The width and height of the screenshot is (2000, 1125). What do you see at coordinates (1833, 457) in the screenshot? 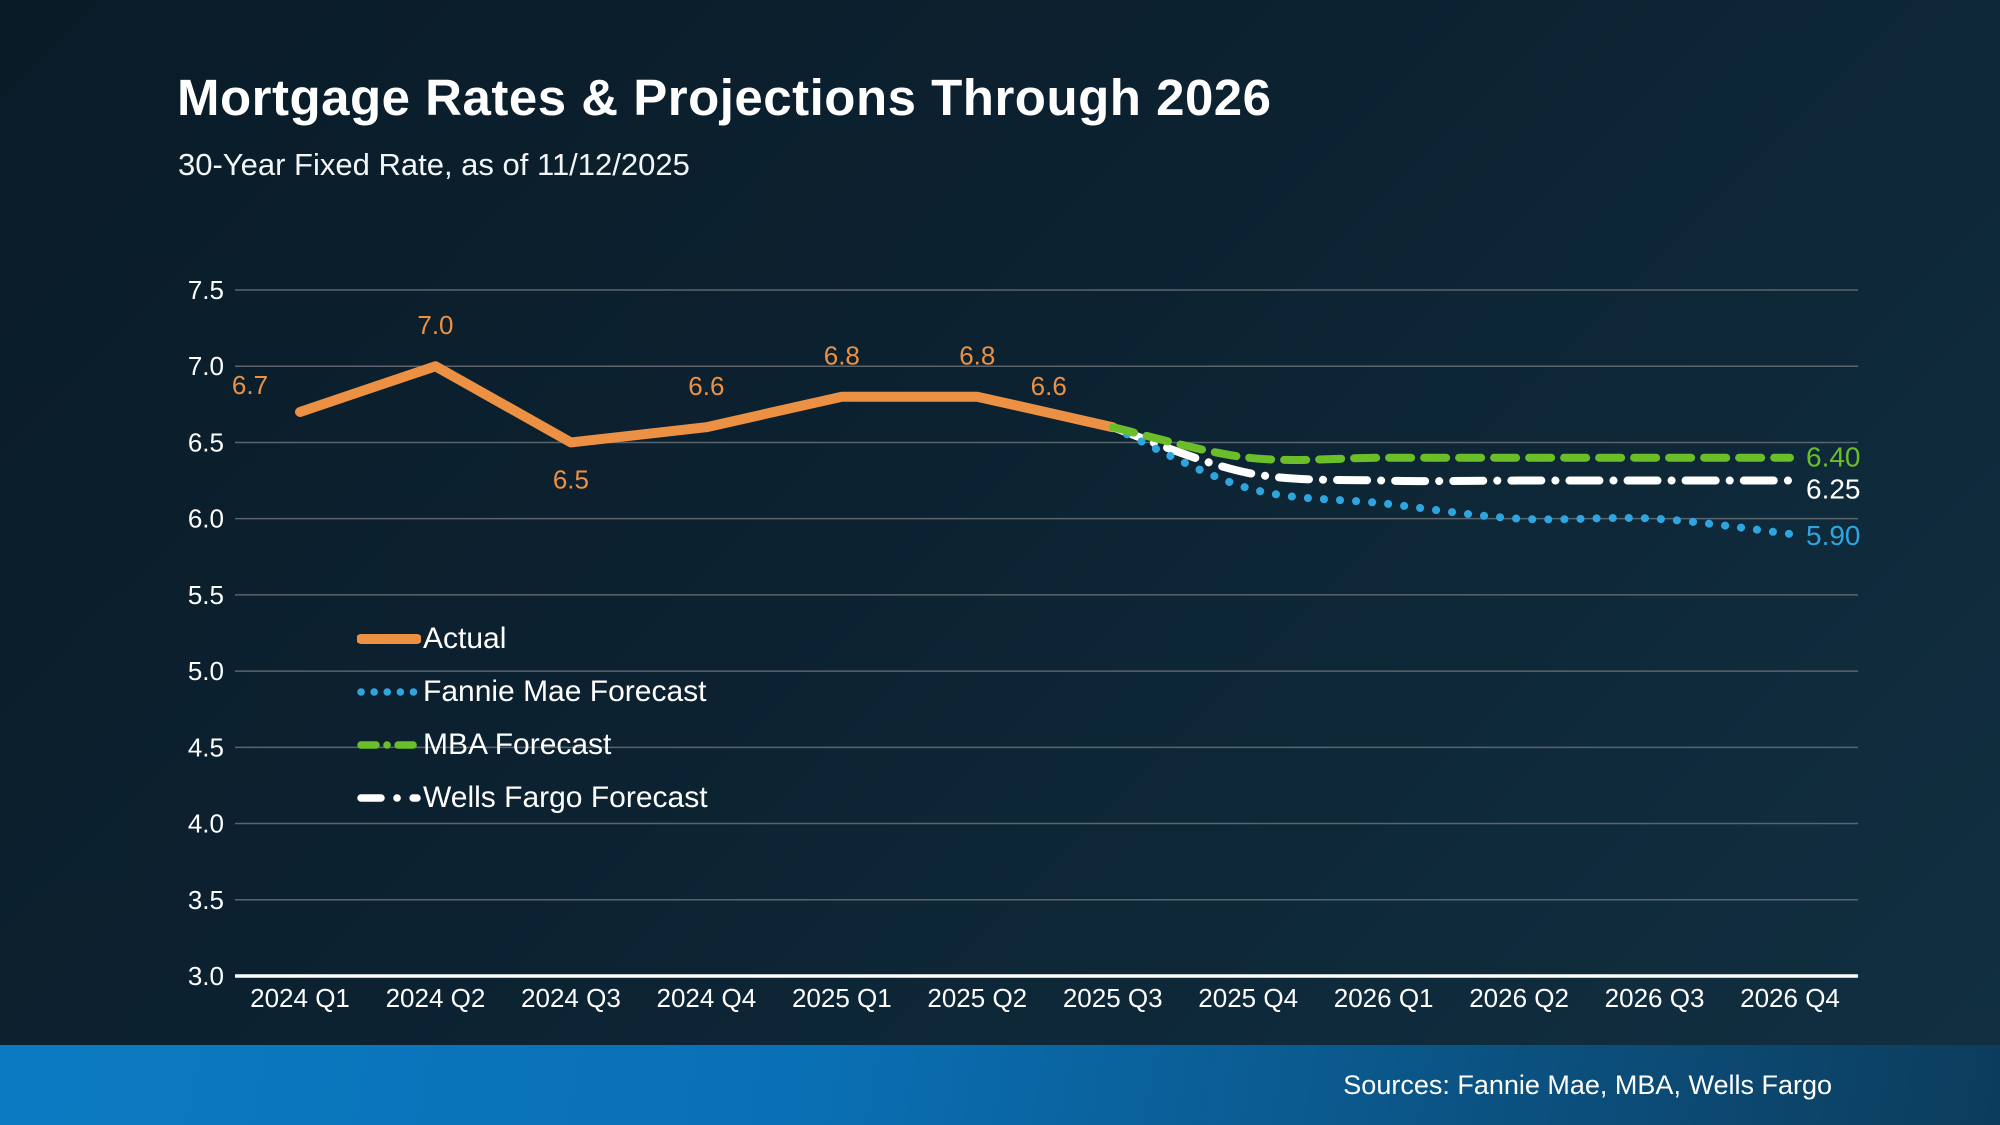
I see `end-value-label: 6.40` at bounding box center [1833, 457].